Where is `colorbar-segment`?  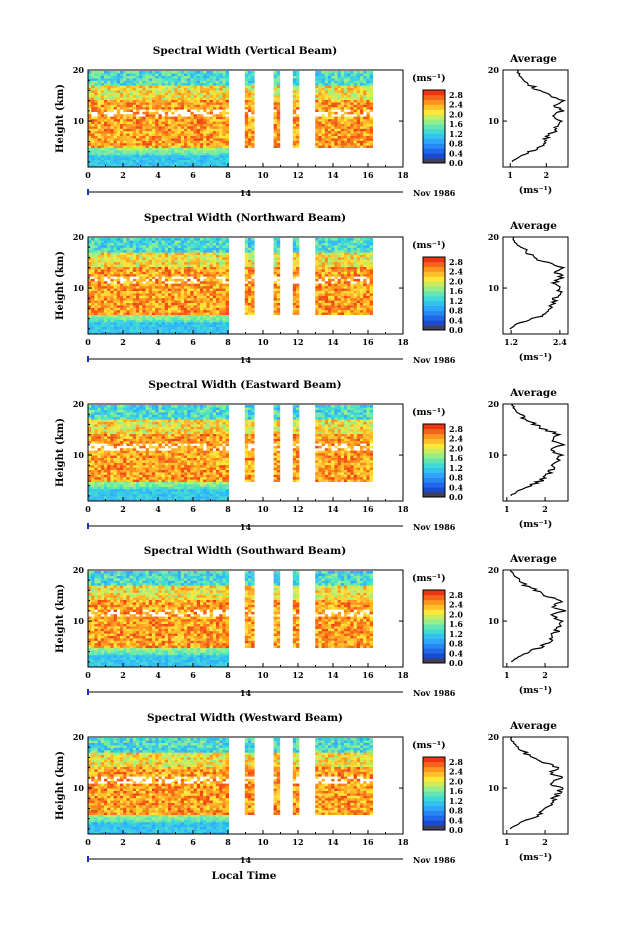 colorbar-segment is located at coordinates (434, 146).